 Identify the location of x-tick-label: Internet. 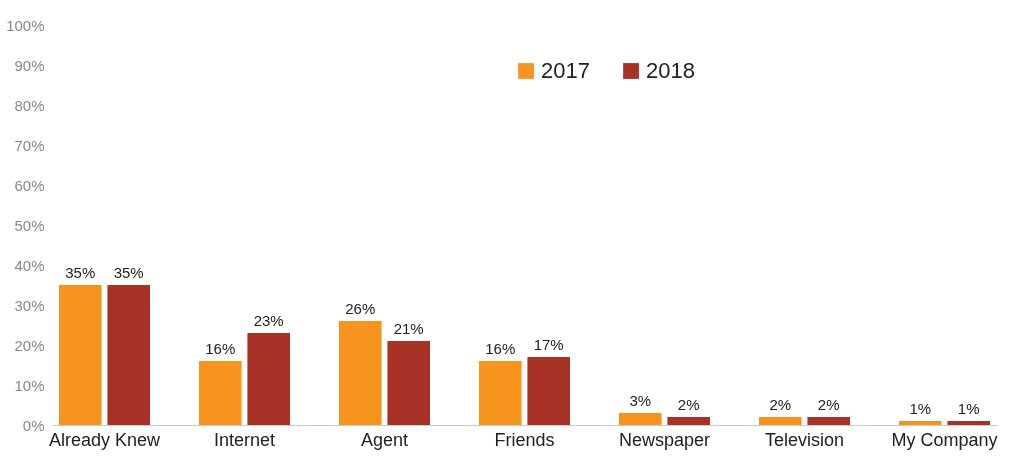
(244, 439).